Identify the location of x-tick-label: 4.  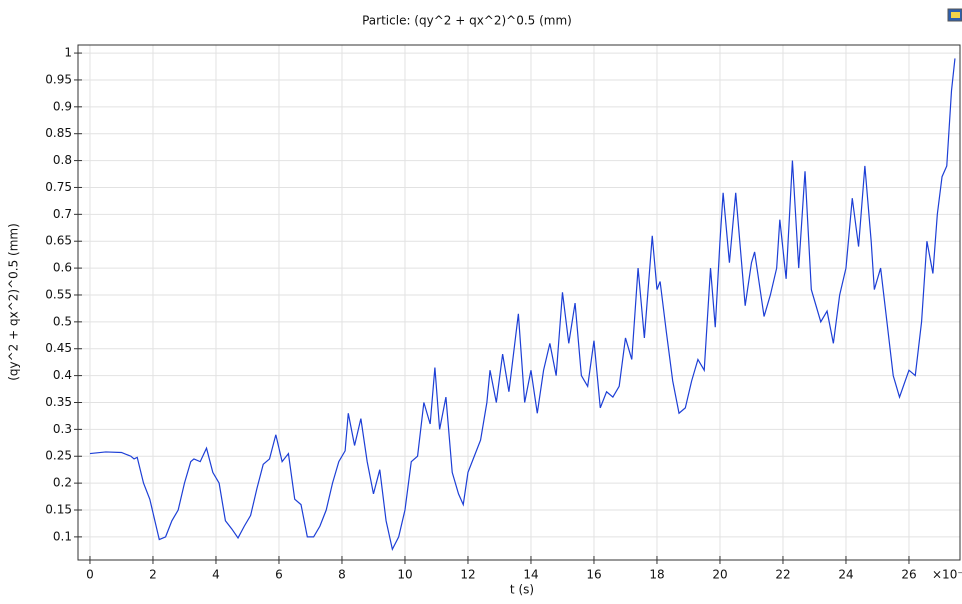
(216, 575).